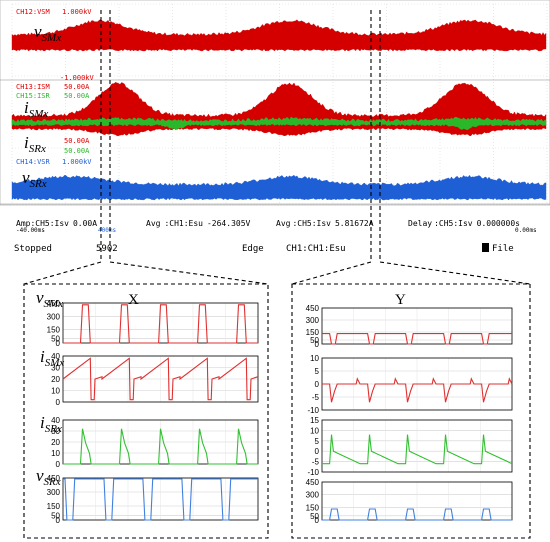  What do you see at coordinates (30, 230) in the screenshot?
I see `time-left: -40.00ms` at bounding box center [30, 230].